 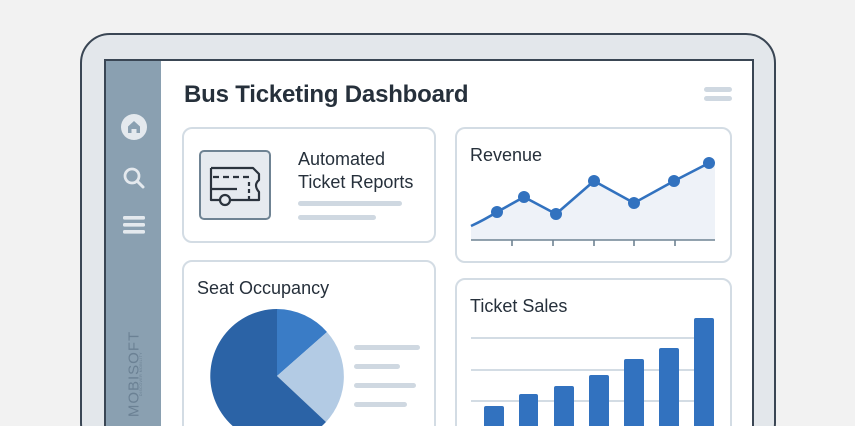 What do you see at coordinates (326, 94) in the screenshot?
I see `page-title: Bus Ticketing Dashboard` at bounding box center [326, 94].